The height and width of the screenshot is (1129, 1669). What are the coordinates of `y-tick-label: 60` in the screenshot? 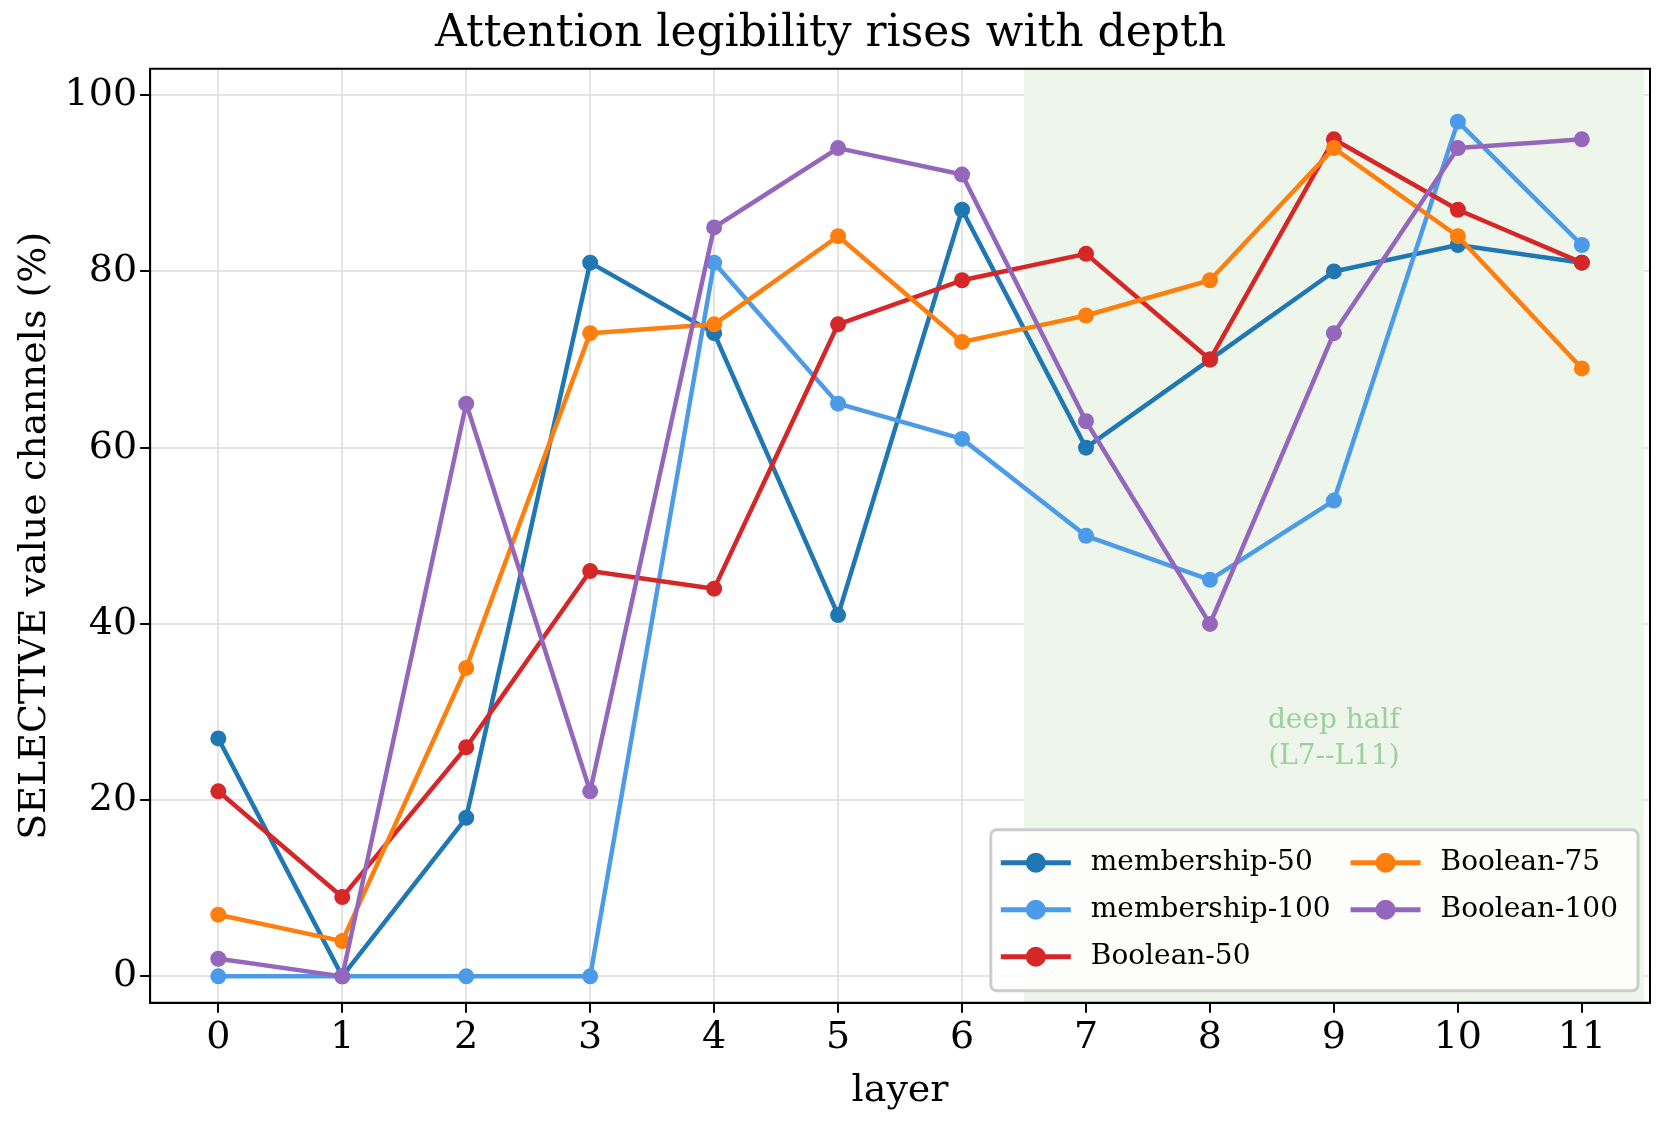 It's located at (113, 444).